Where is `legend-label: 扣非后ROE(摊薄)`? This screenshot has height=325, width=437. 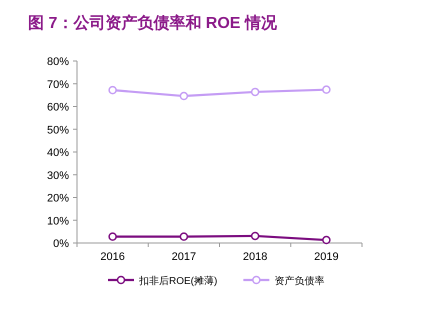
legend-label: 扣非后ROE(摊薄) is located at coordinates (178, 281).